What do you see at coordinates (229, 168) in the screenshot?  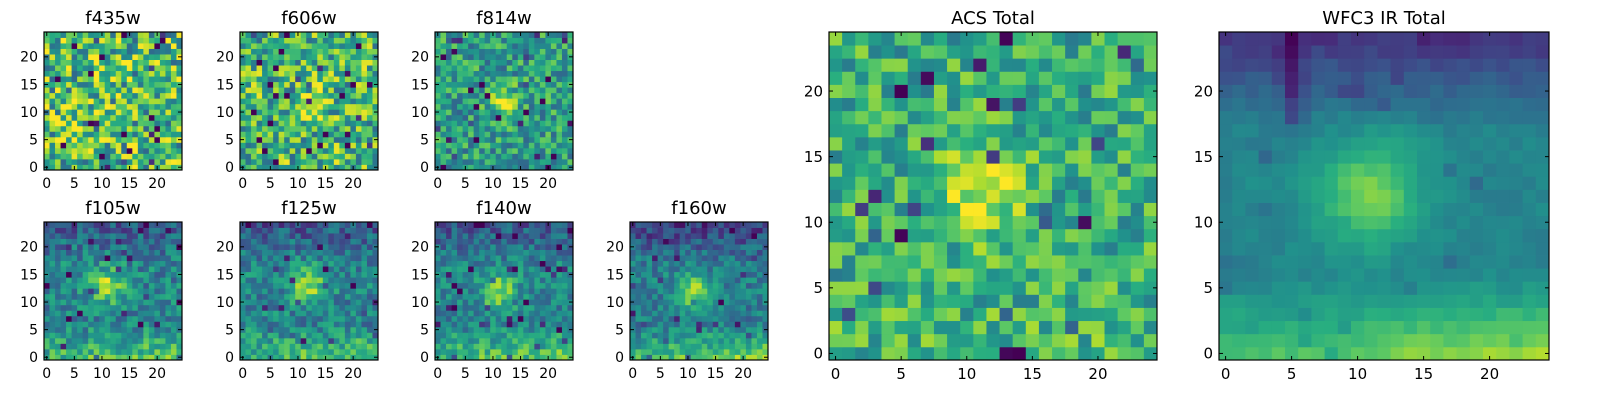 I see `y-tick-label: 0` at bounding box center [229, 168].